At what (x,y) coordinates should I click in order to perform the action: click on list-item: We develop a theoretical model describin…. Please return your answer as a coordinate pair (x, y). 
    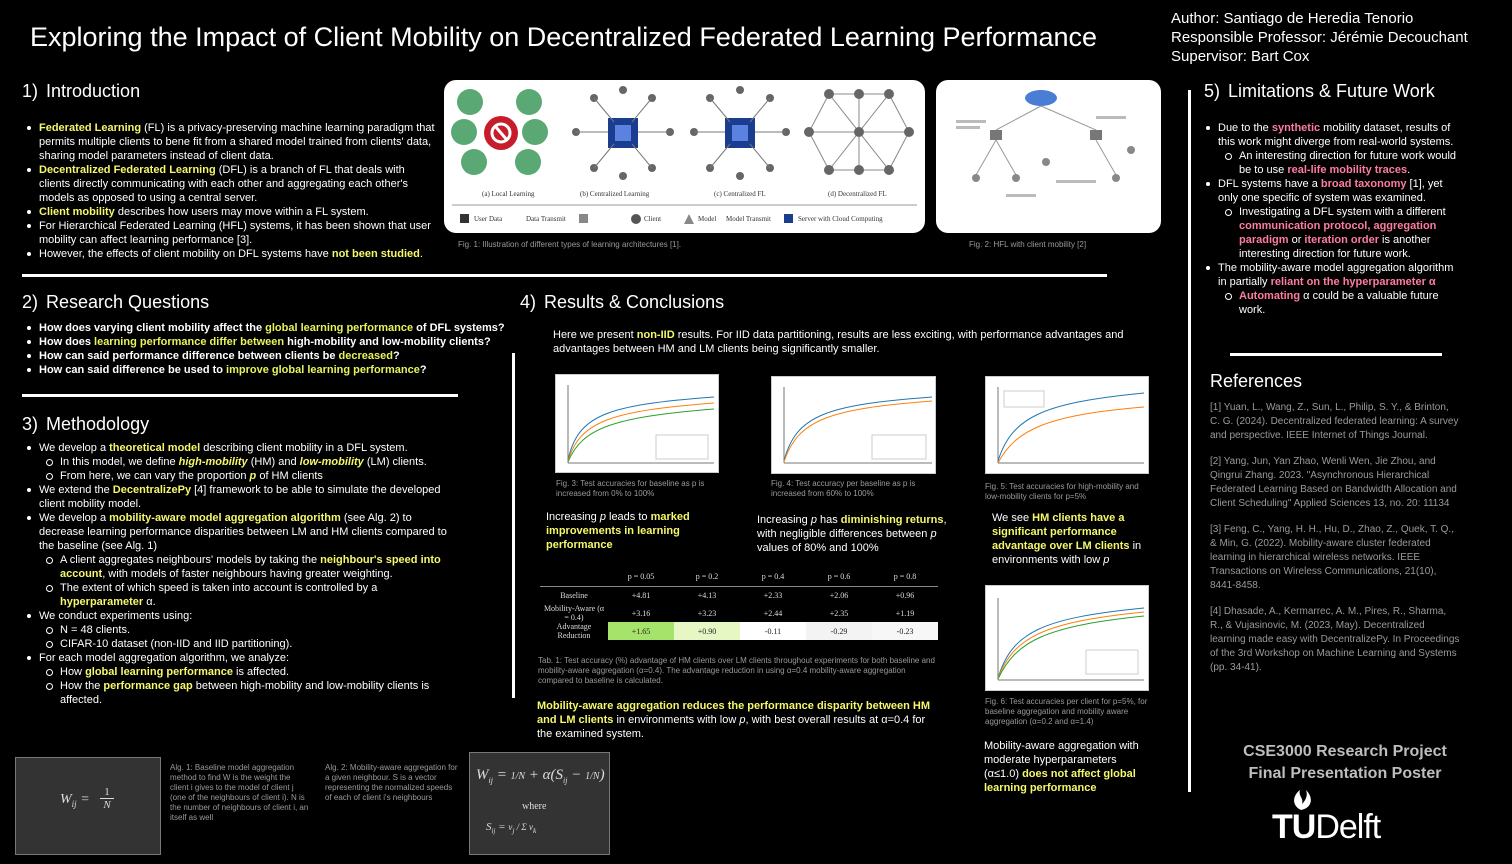
    Looking at the image, I should click on (239, 462).